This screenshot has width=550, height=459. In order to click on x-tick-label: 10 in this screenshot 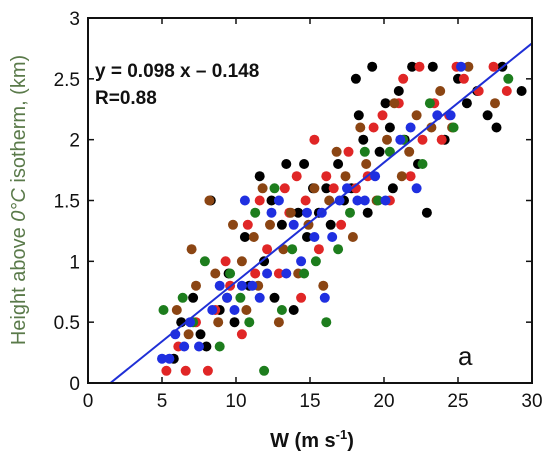, I will do `click(235, 401)`.